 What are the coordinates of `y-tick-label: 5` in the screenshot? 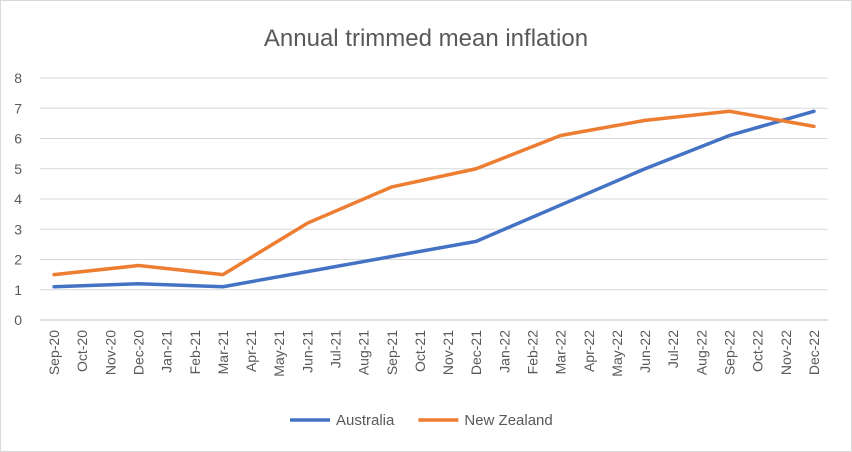 It's located at (18, 169).